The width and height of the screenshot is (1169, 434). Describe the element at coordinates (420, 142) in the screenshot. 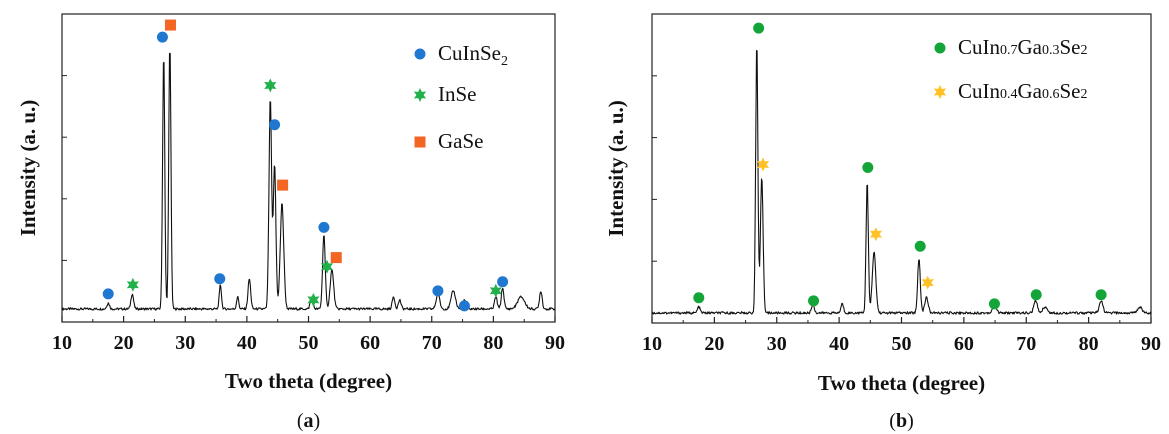

I see `legend-square-icon` at that location.